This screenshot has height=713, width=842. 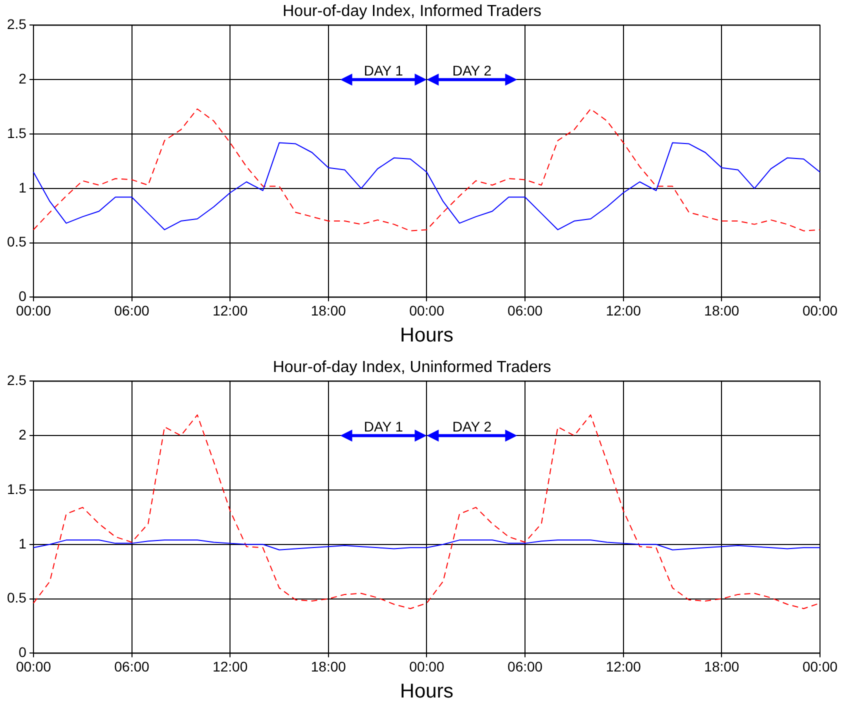 I want to click on chart-title: Hour-of-day Index, Informed Traders, so click(x=412, y=11).